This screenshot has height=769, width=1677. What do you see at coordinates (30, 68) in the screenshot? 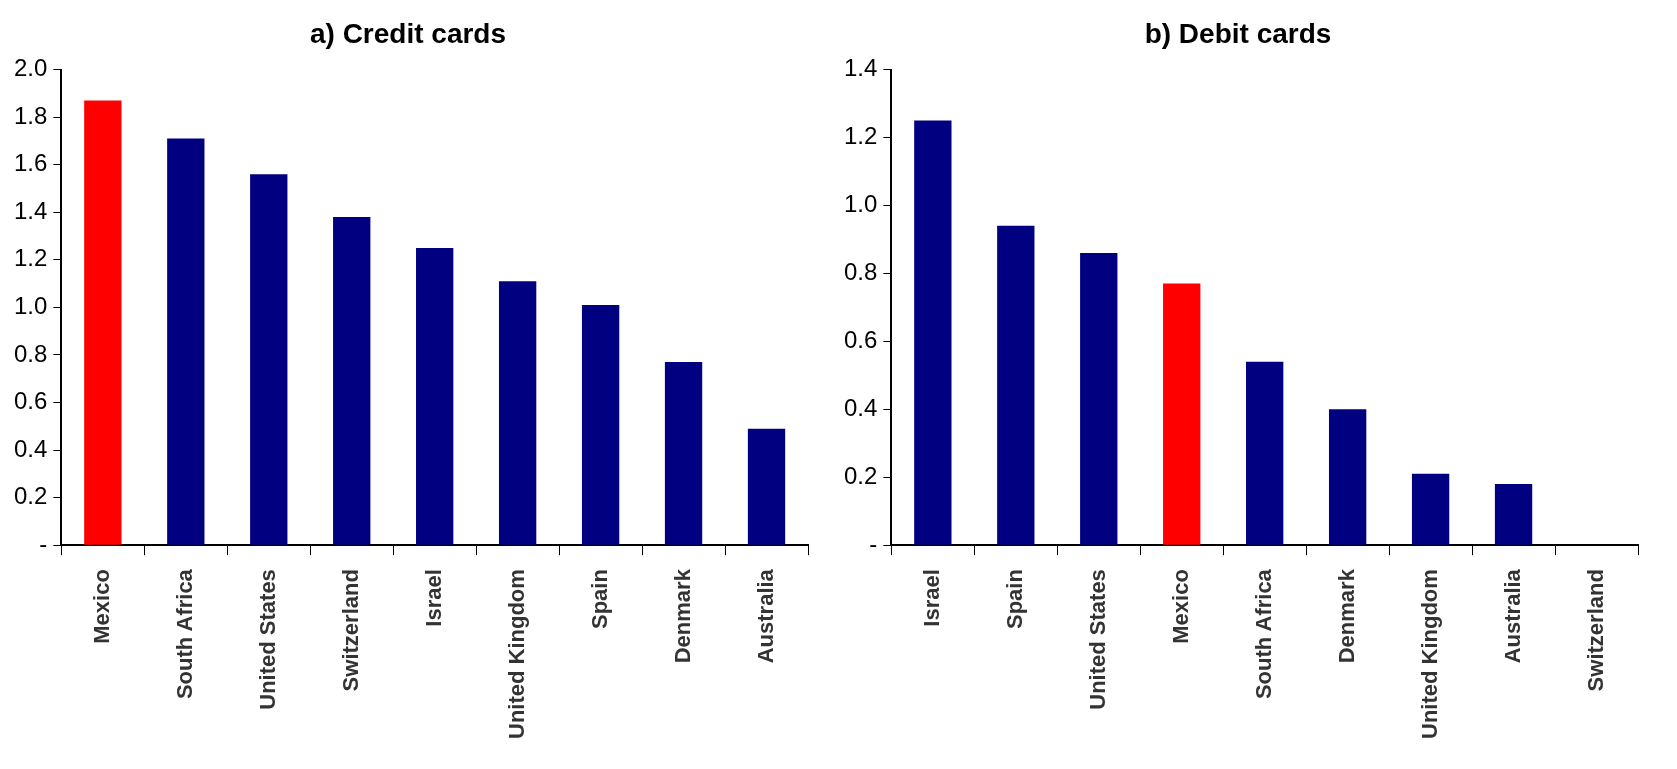
I see `y-tick-label: 2.0` at bounding box center [30, 68].